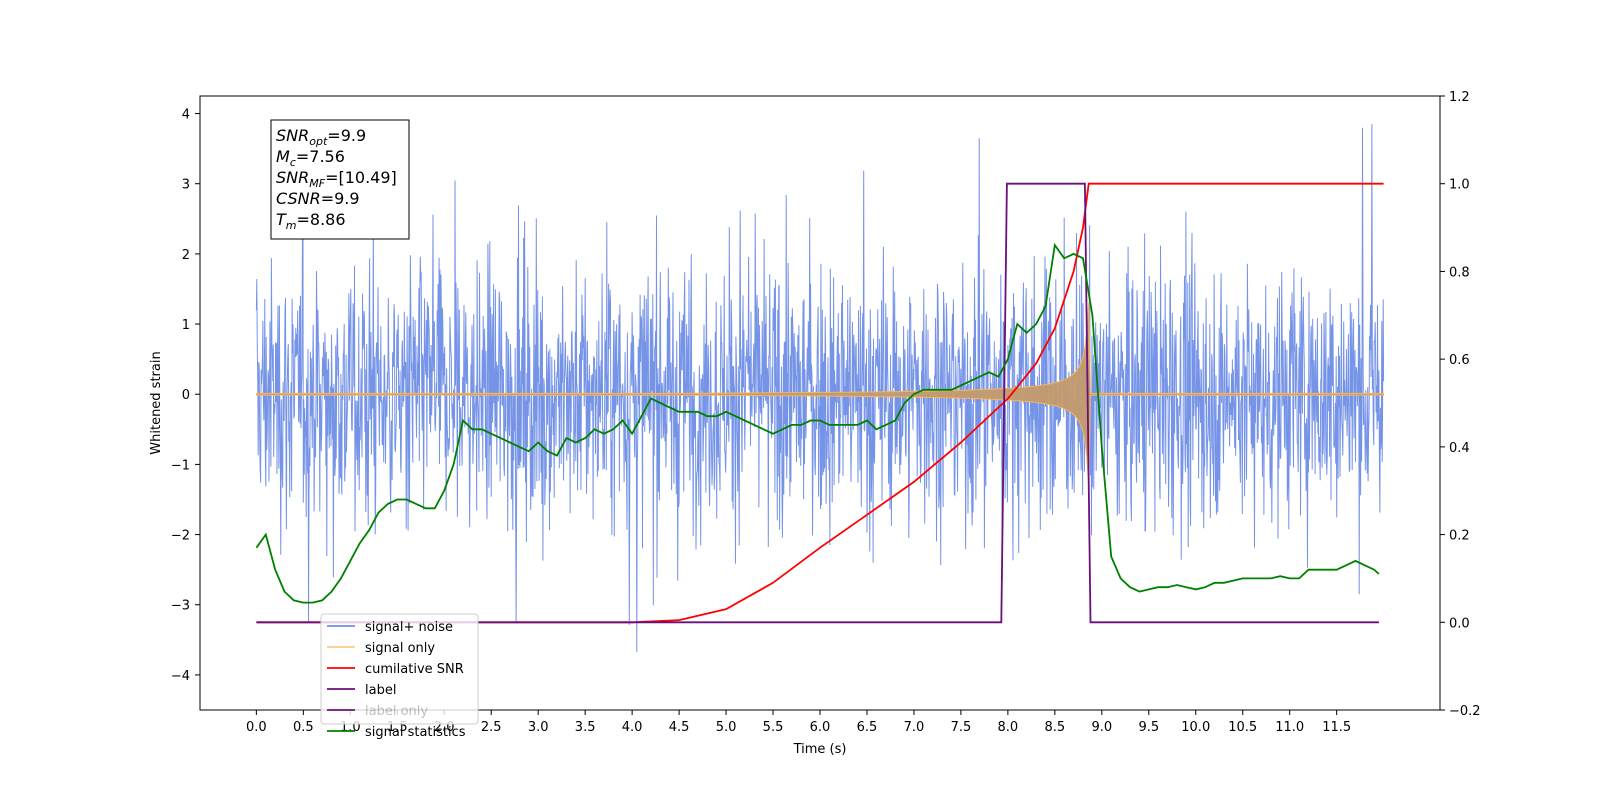 This screenshot has height=800, width=1600. Describe the element at coordinates (1459, 272) in the screenshot. I see `y-right-tick-label: 0.8` at that location.